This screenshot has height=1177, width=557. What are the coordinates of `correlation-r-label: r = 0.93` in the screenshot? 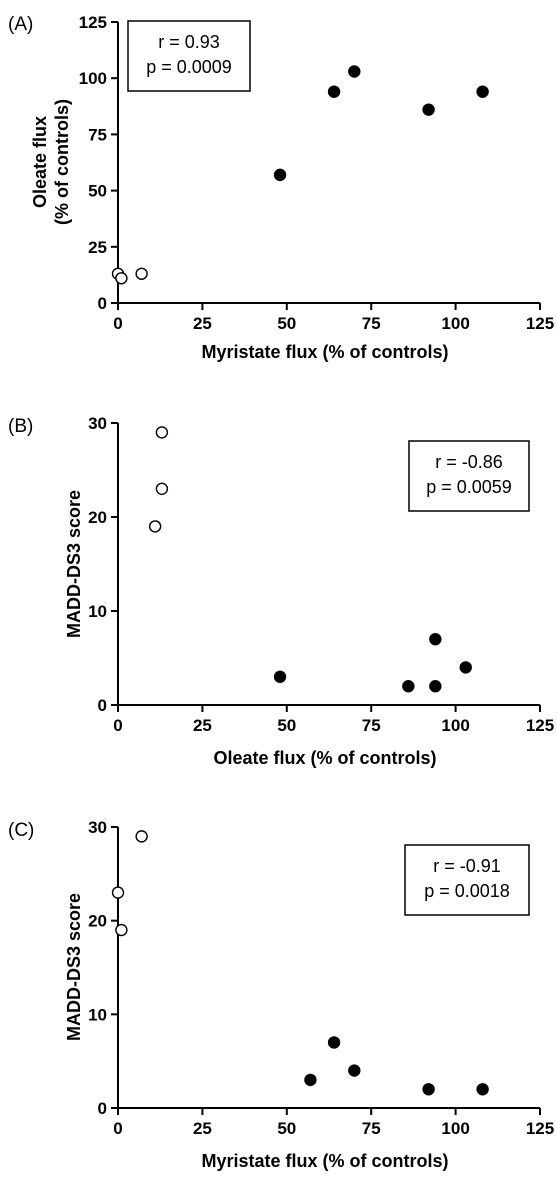 It's located at (189, 42).